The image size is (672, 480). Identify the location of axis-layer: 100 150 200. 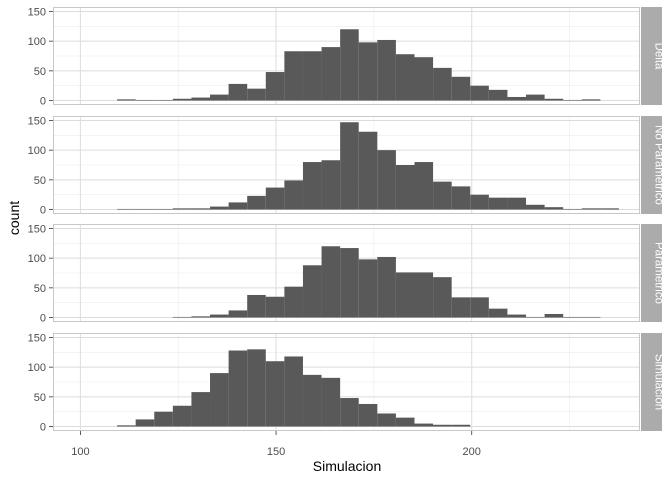
(276, 444).